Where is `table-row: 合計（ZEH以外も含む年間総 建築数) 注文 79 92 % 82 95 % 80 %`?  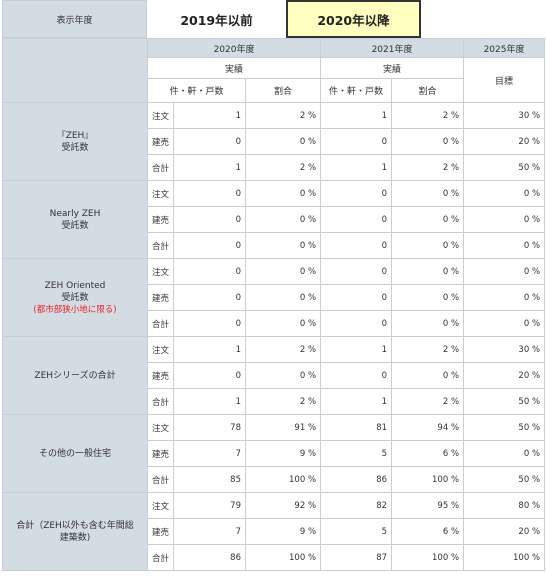 table-row: 合計（ZEH以外も含む年間総 建築数) 注文 79 92 % 82 95 % 80 % is located at coordinates (274, 531).